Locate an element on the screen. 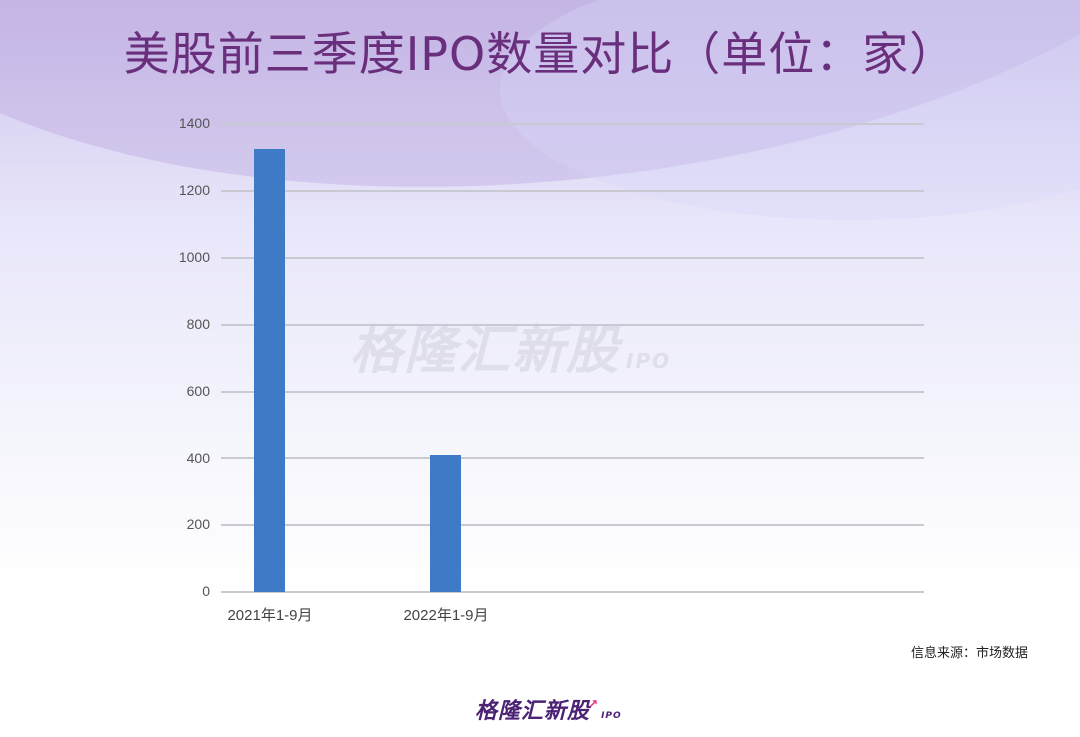  y-tick-1200: 1200 is located at coordinates (194, 190).